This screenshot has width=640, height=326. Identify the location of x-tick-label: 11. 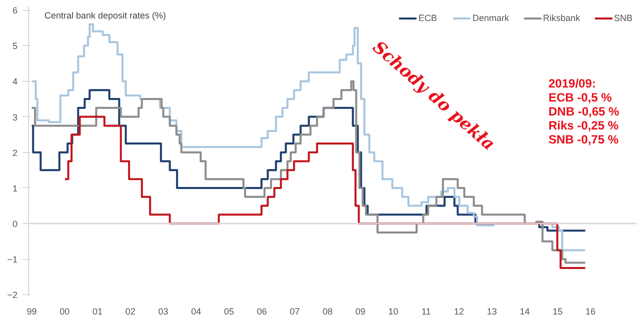
(426, 311).